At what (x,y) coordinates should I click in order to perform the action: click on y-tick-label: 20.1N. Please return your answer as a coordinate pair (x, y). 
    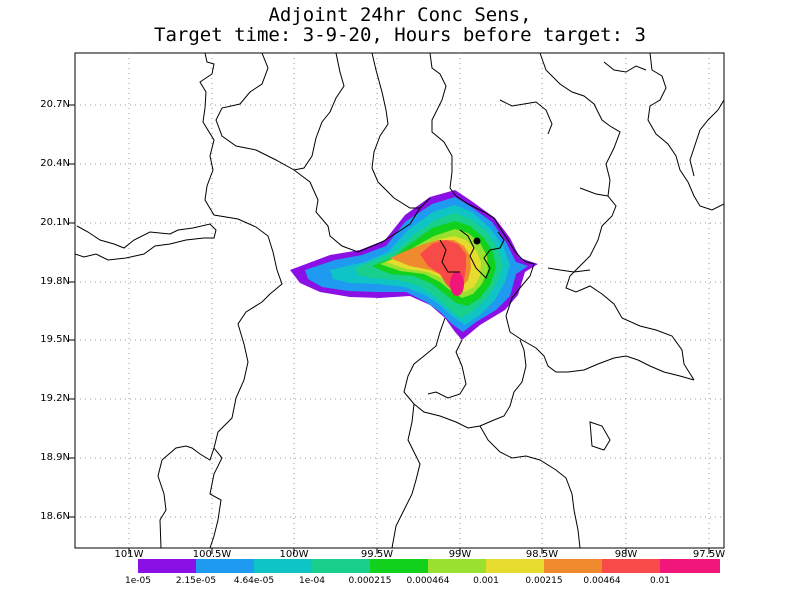
    Looking at the image, I should click on (55, 222).